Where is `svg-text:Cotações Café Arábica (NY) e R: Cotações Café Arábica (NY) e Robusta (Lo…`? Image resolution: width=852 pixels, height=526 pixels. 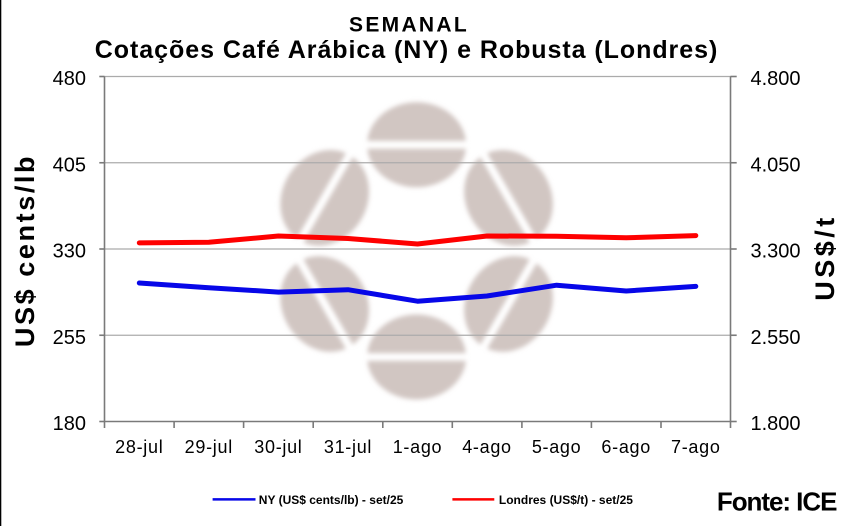 svg-text:Cotações Café Arábica (NY) e R: Cotações Café Arábica (NY) e Robusta (Lo… is located at coordinates (406, 50).